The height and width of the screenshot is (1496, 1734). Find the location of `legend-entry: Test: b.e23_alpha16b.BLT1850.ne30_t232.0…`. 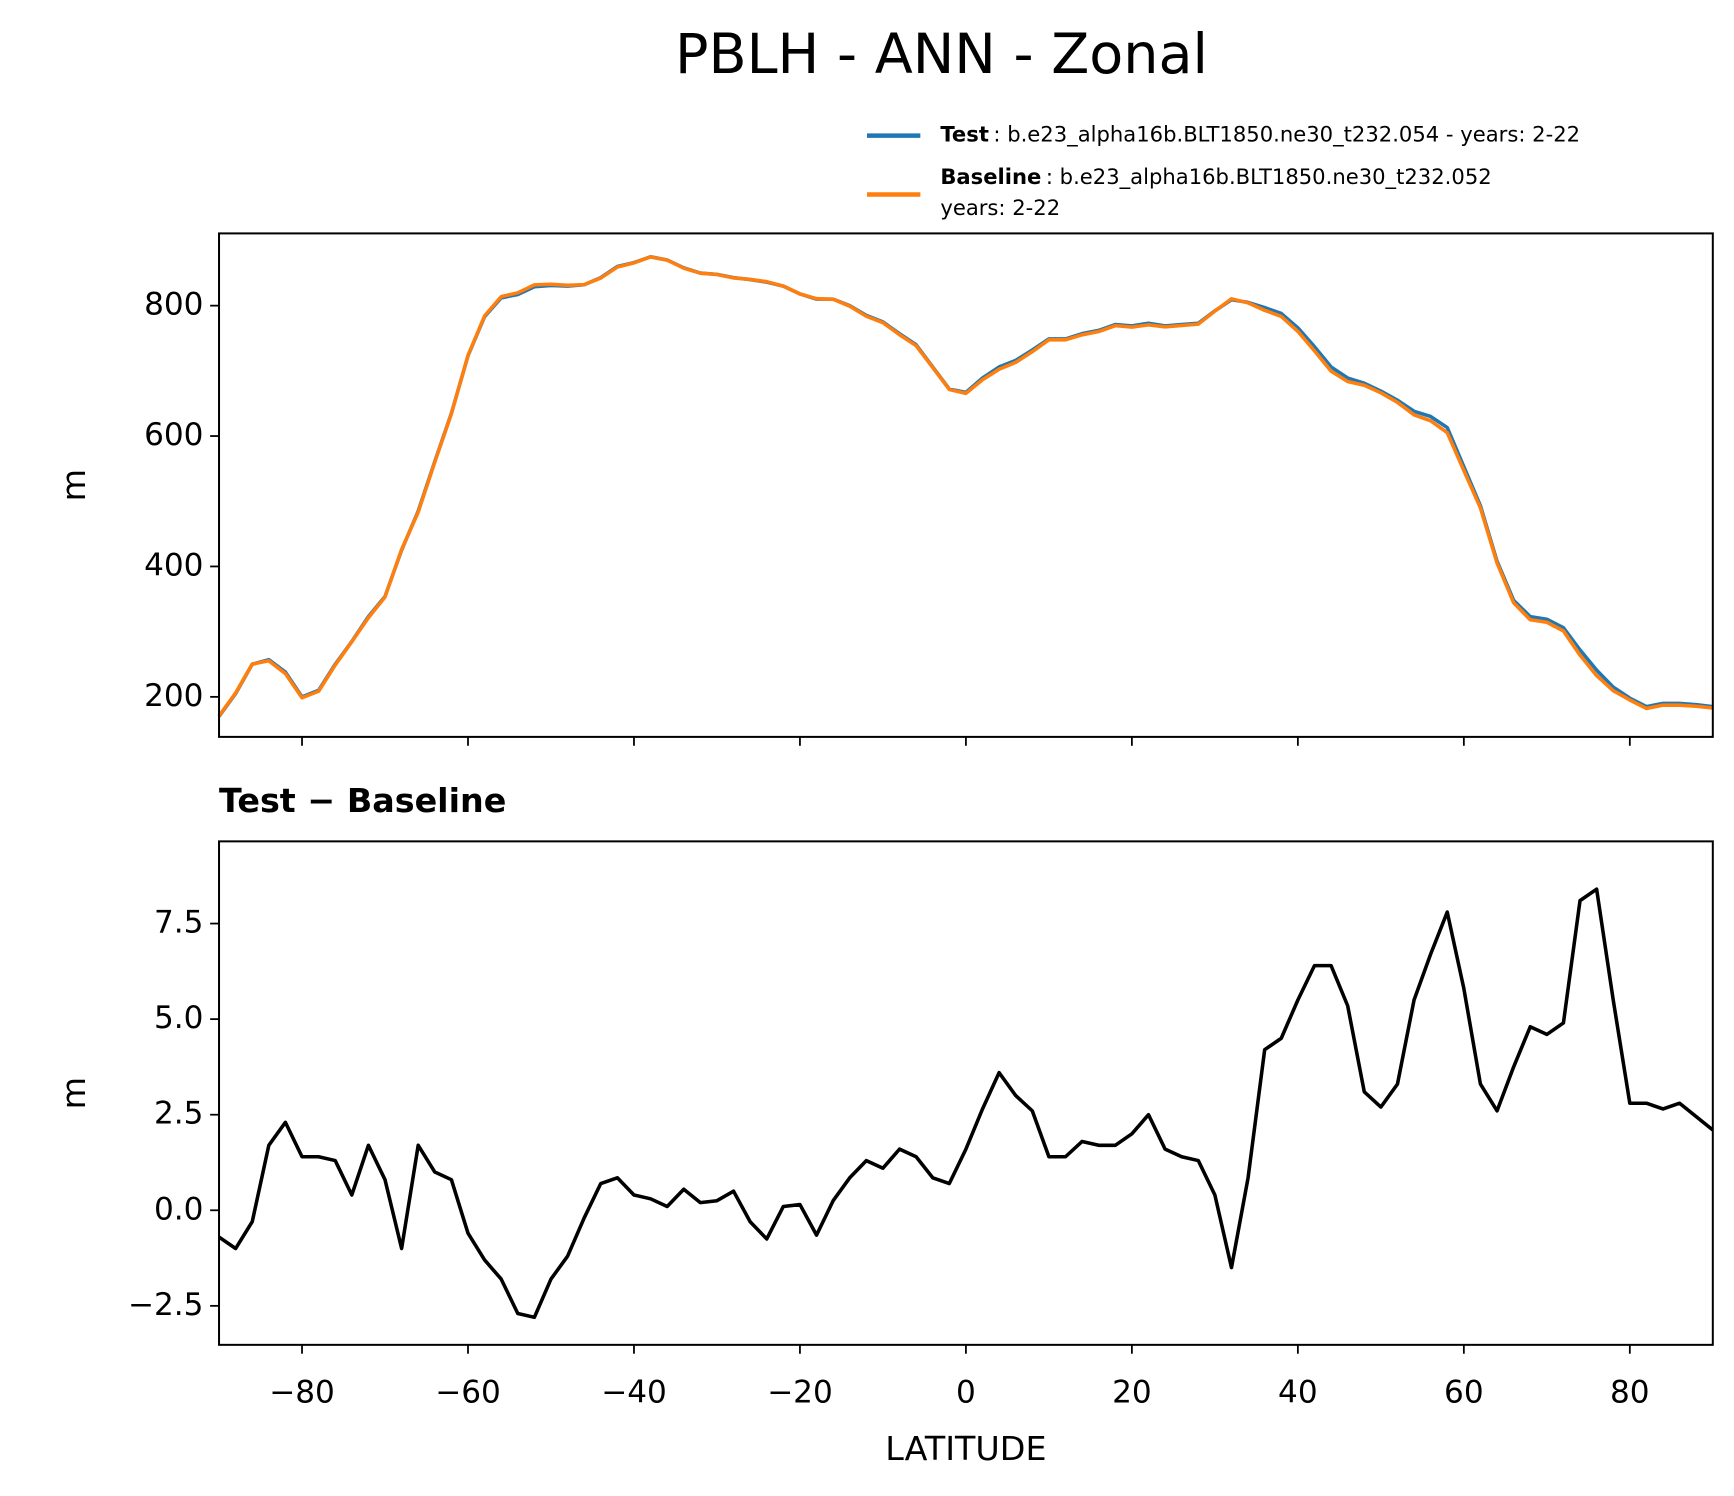

legend-entry: Test: b.e23_alpha16b.BLT1850.ne30_t232.0… is located at coordinates (1260, 135).